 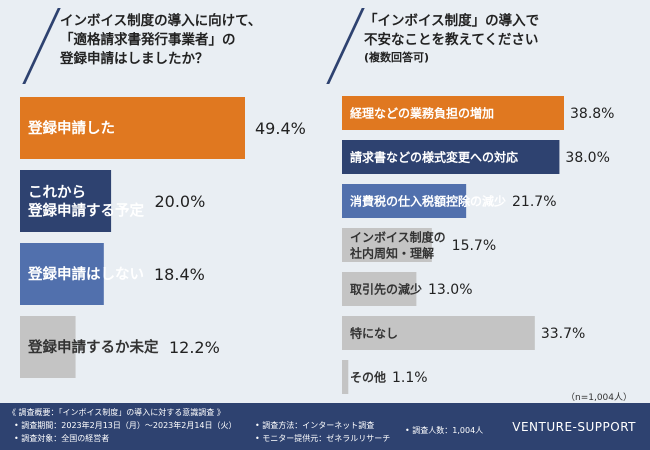 I want to click on category-label-line: 取引先の減少, so click(x=386, y=288).